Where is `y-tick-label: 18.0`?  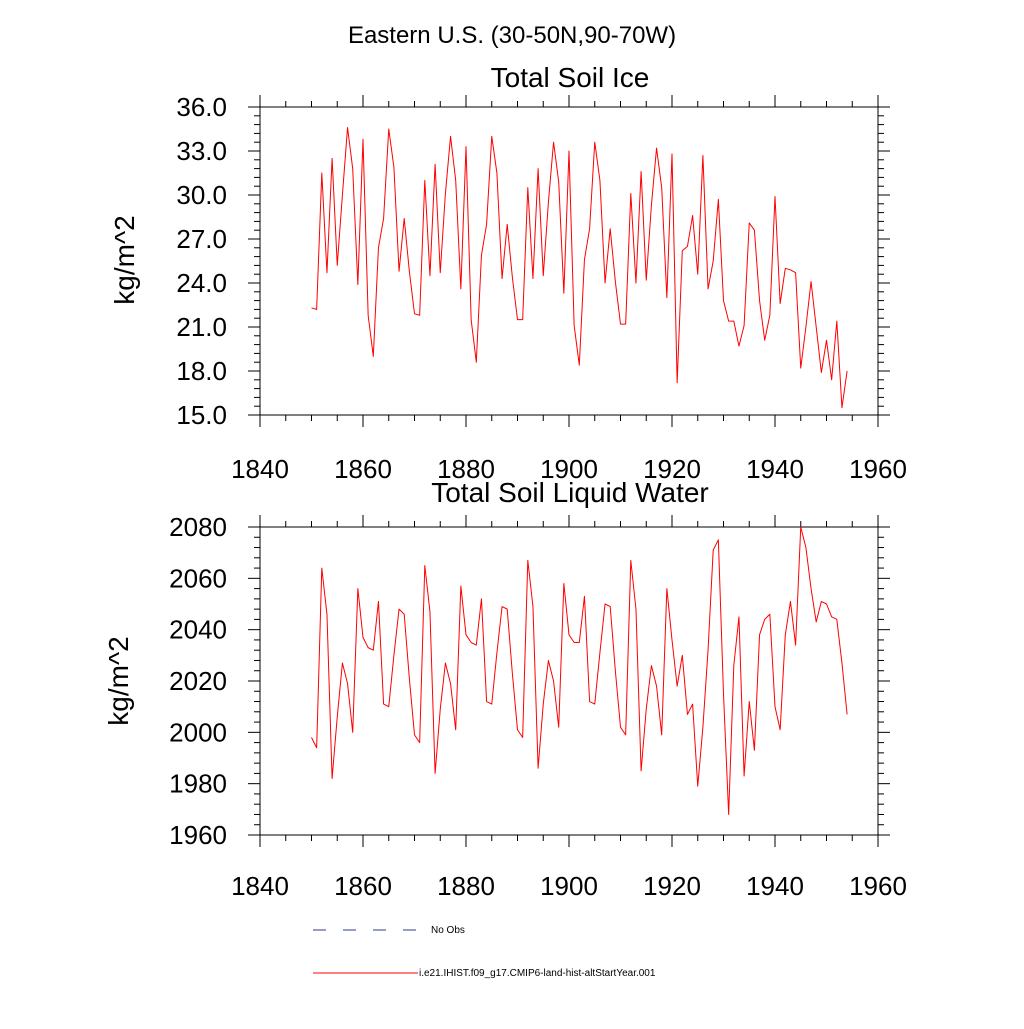 y-tick-label: 18.0 is located at coordinates (201, 371).